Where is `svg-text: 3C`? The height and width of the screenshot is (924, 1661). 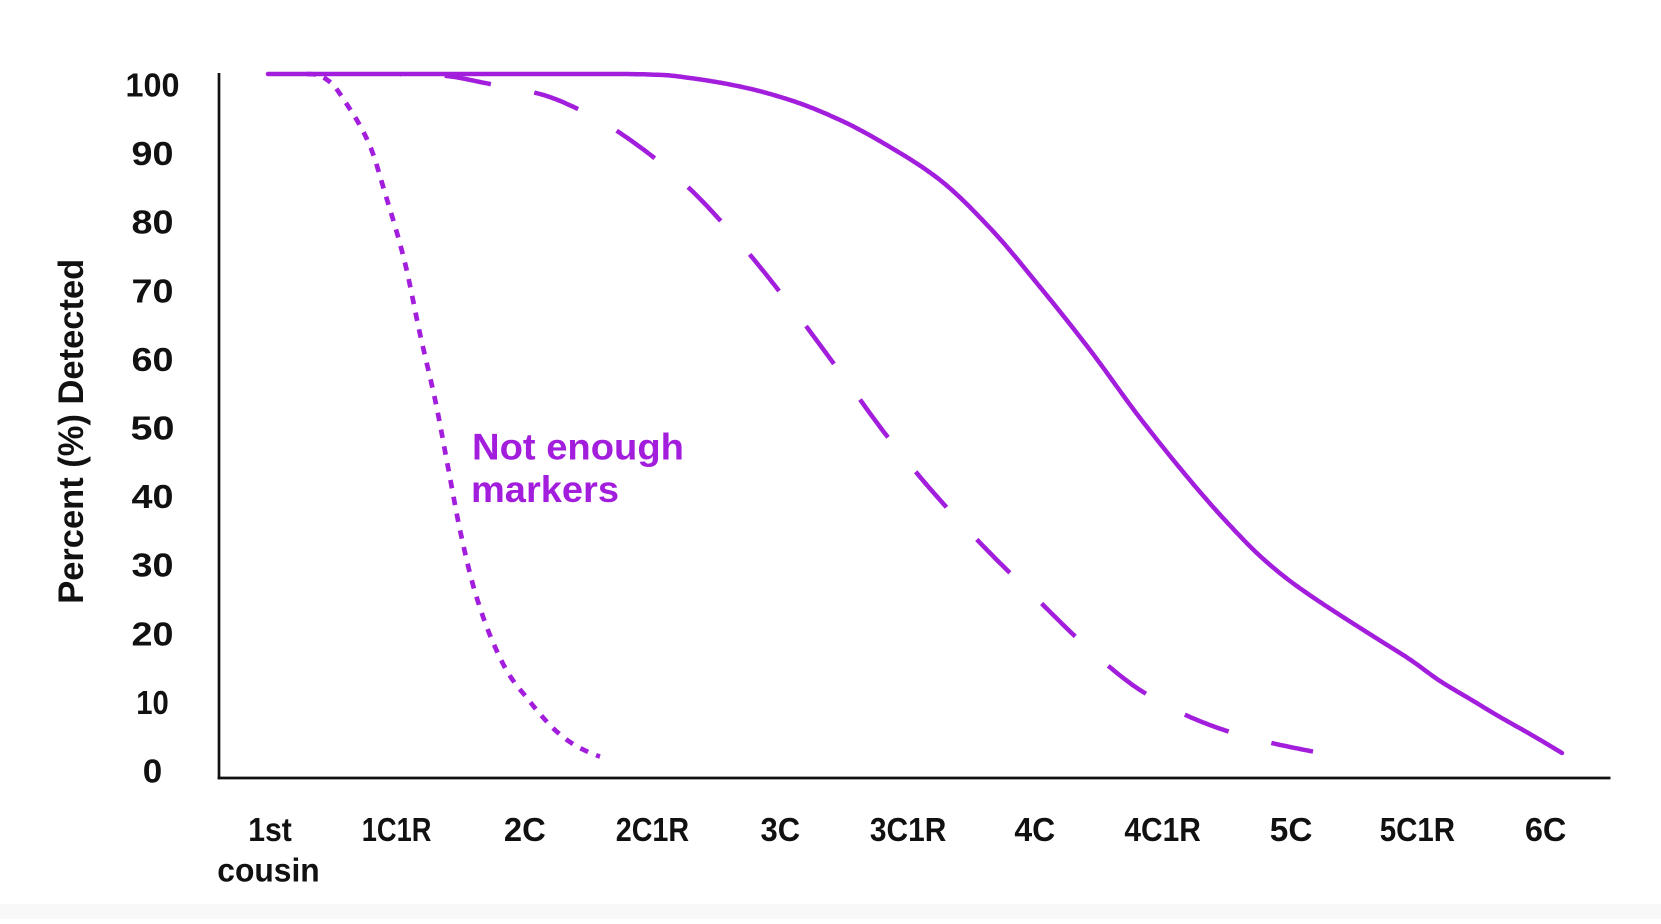 svg-text: 3C is located at coordinates (781, 829).